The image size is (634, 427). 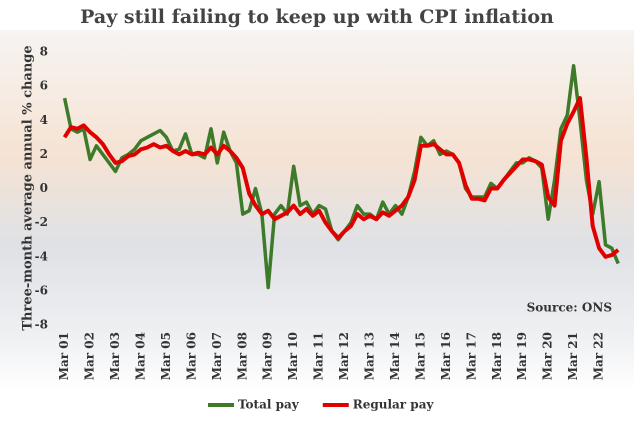 What do you see at coordinates (90, 356) in the screenshot?
I see `x-tick-label: Mar 02` at bounding box center [90, 356].